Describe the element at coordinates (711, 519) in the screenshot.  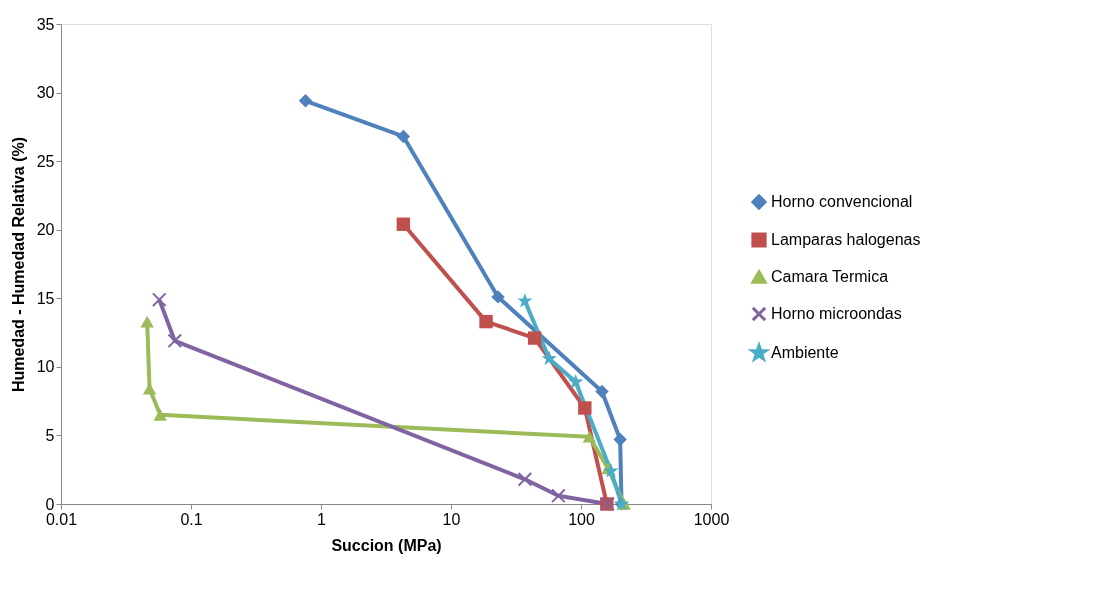
I see `x-tick-label: 1000` at that location.